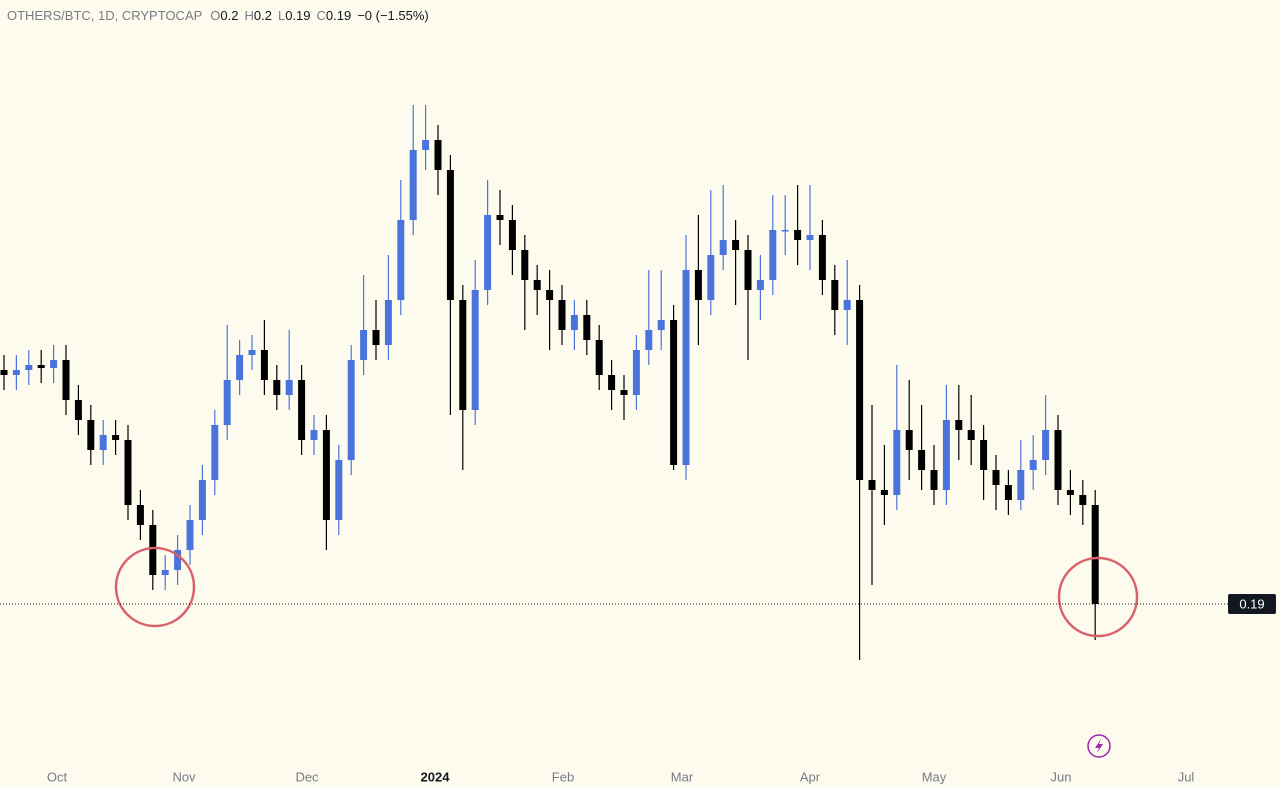 This screenshot has height=788, width=1280. Describe the element at coordinates (1186, 776) in the screenshot. I see `x-tick-label: Jul` at that location.